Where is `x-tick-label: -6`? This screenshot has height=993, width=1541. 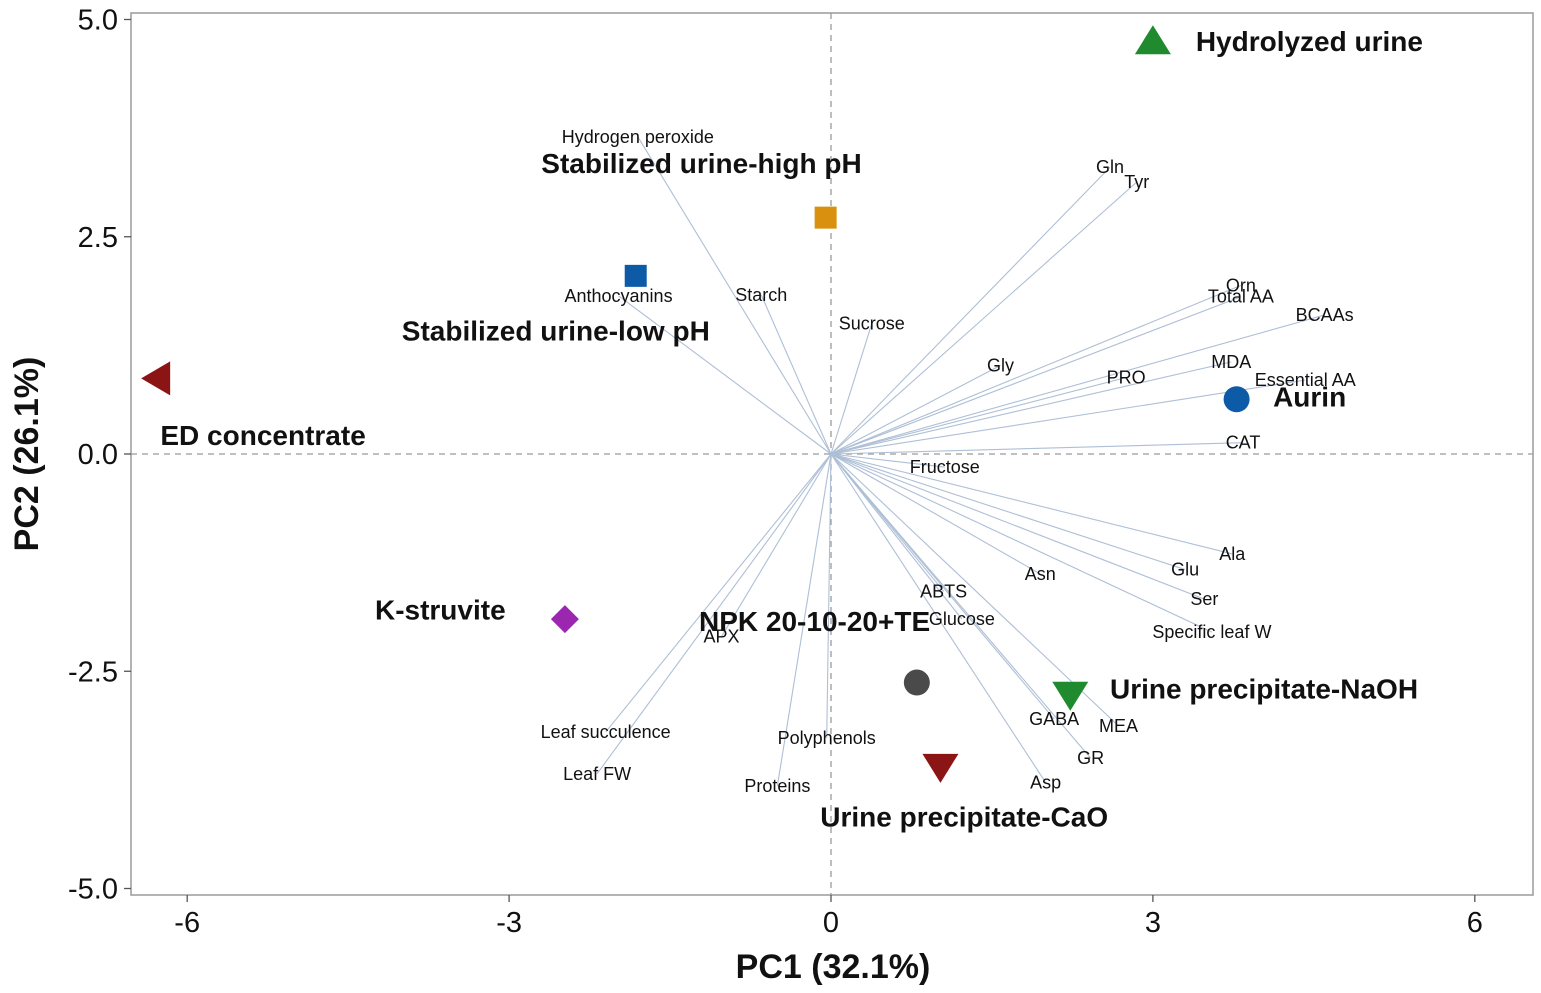 x-tick-label: -6 is located at coordinates (187, 923).